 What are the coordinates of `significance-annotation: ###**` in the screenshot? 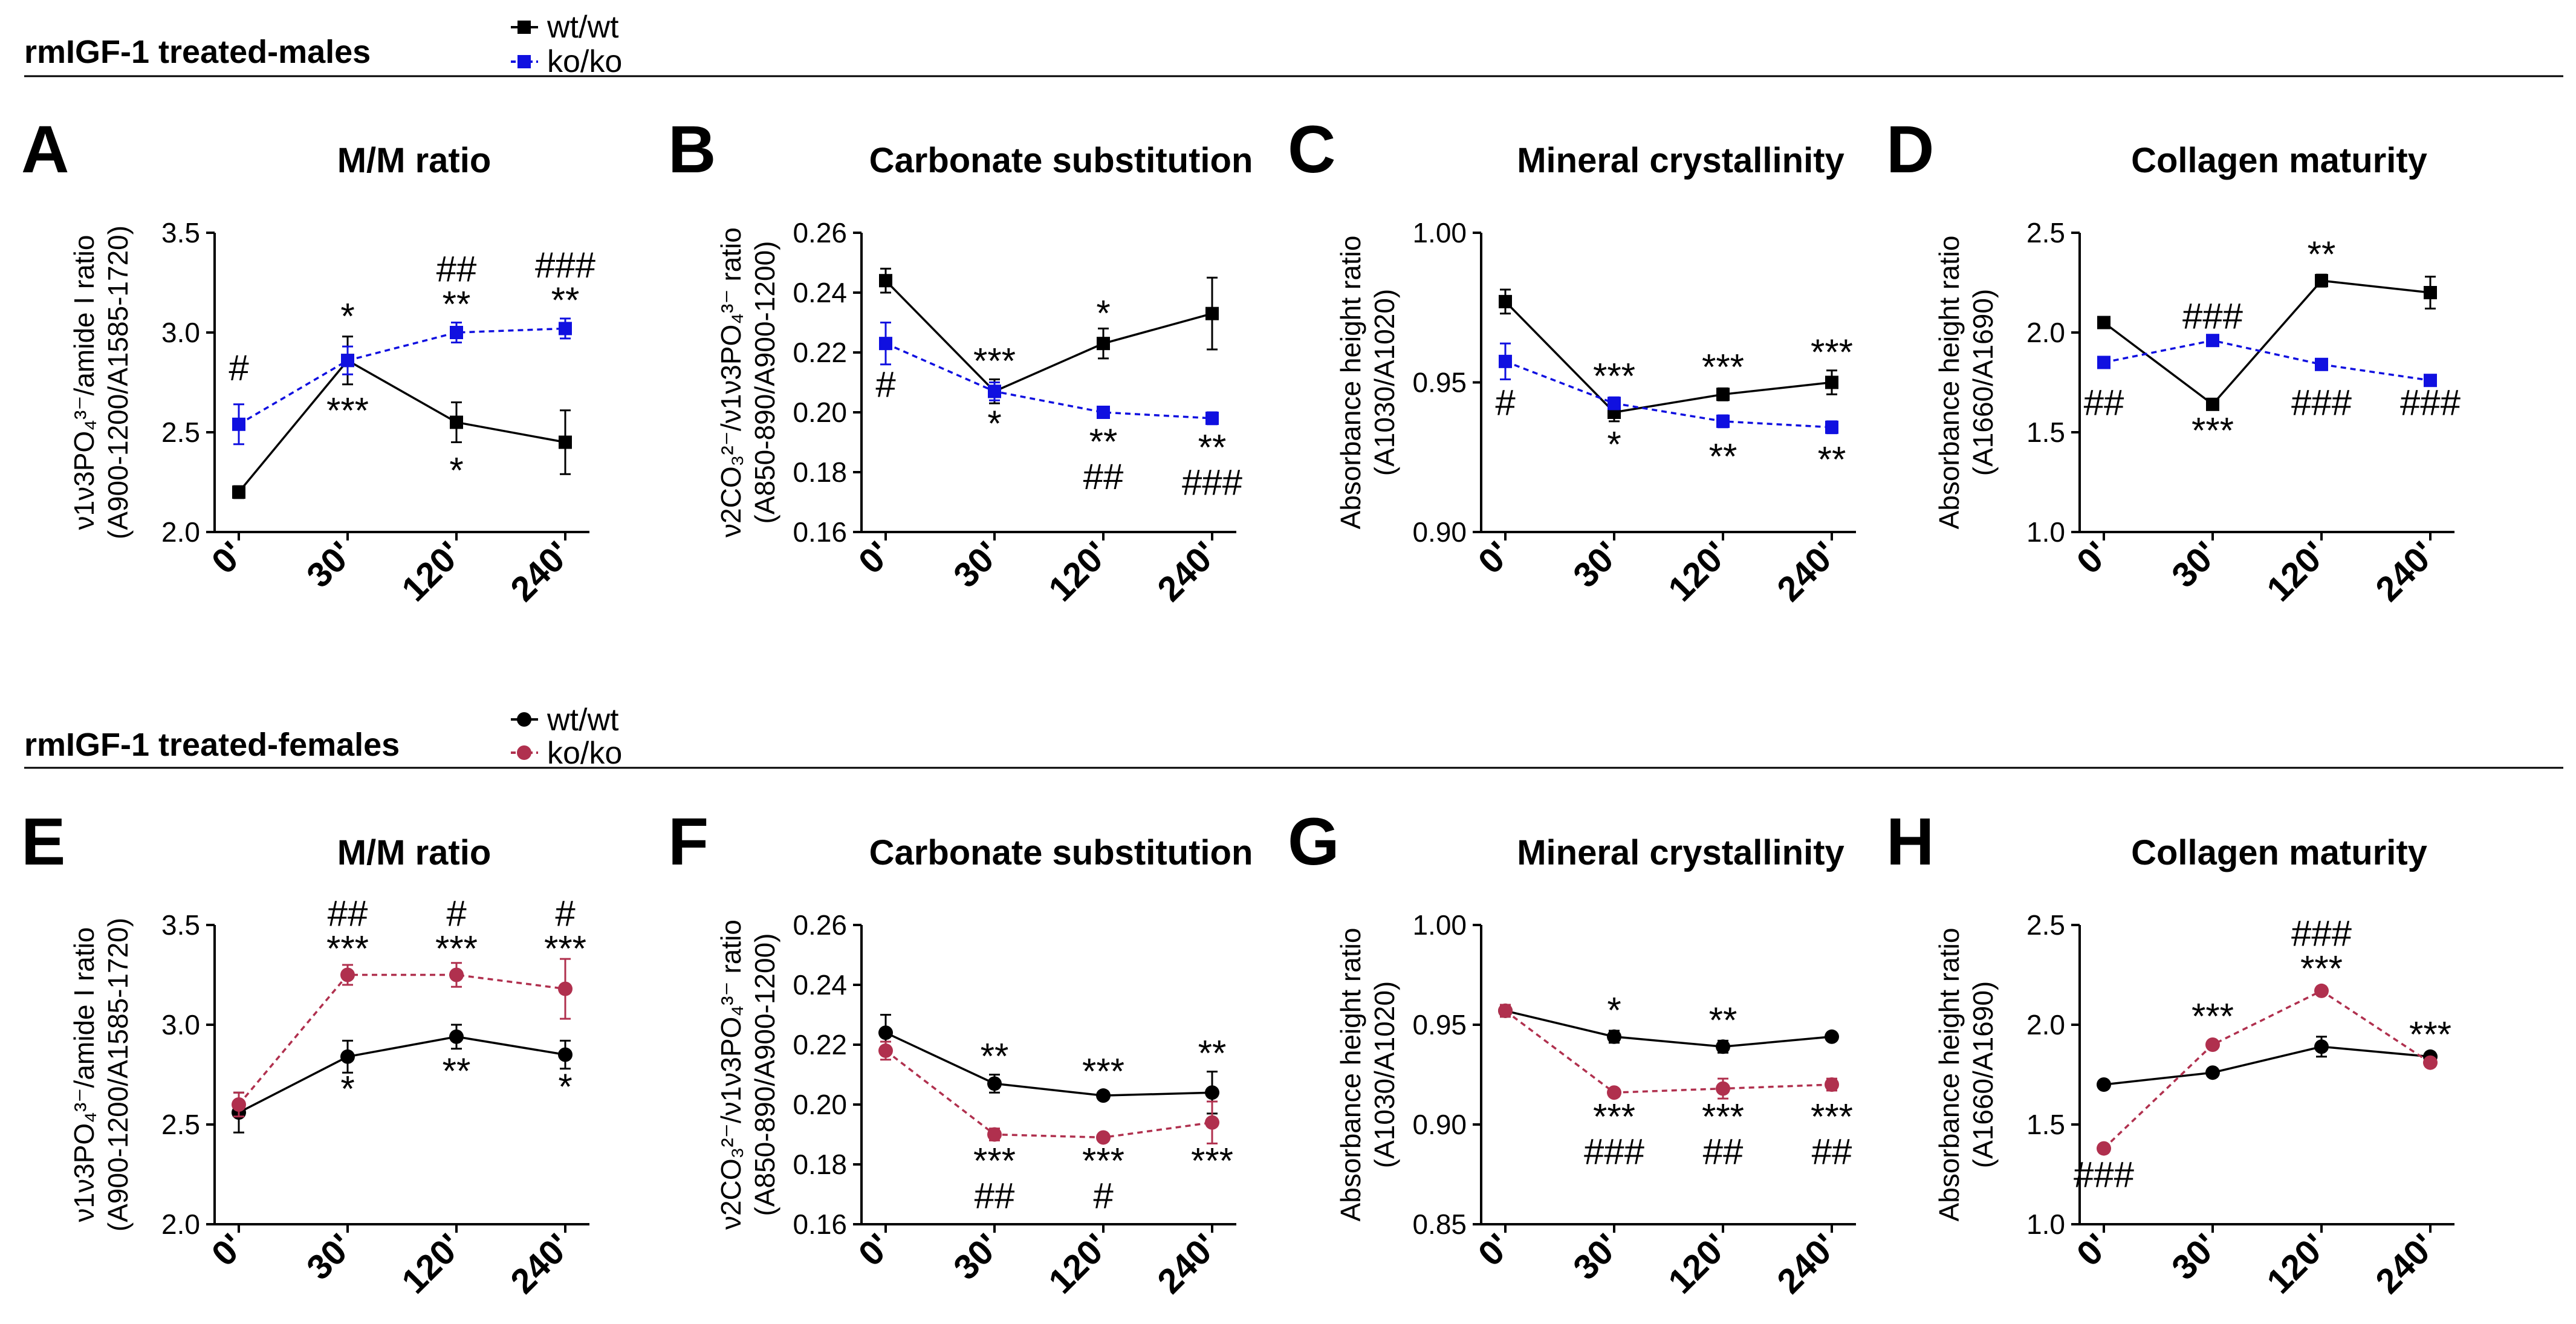 It's located at (566, 282).